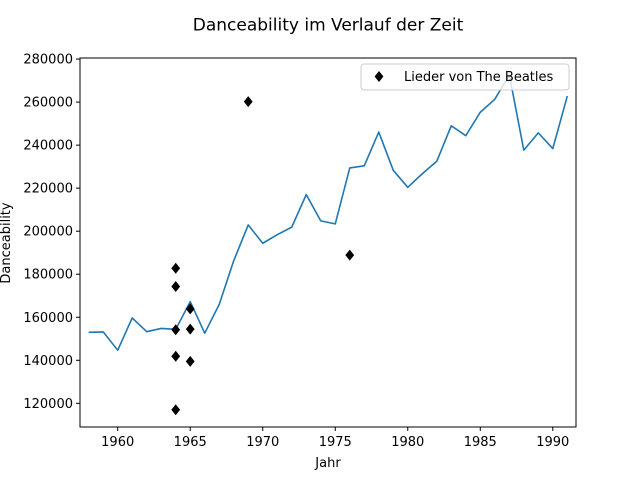 The width and height of the screenshot is (640, 480). Describe the element at coordinates (262, 442) in the screenshot. I see `x-tick-label: 1970` at that location.